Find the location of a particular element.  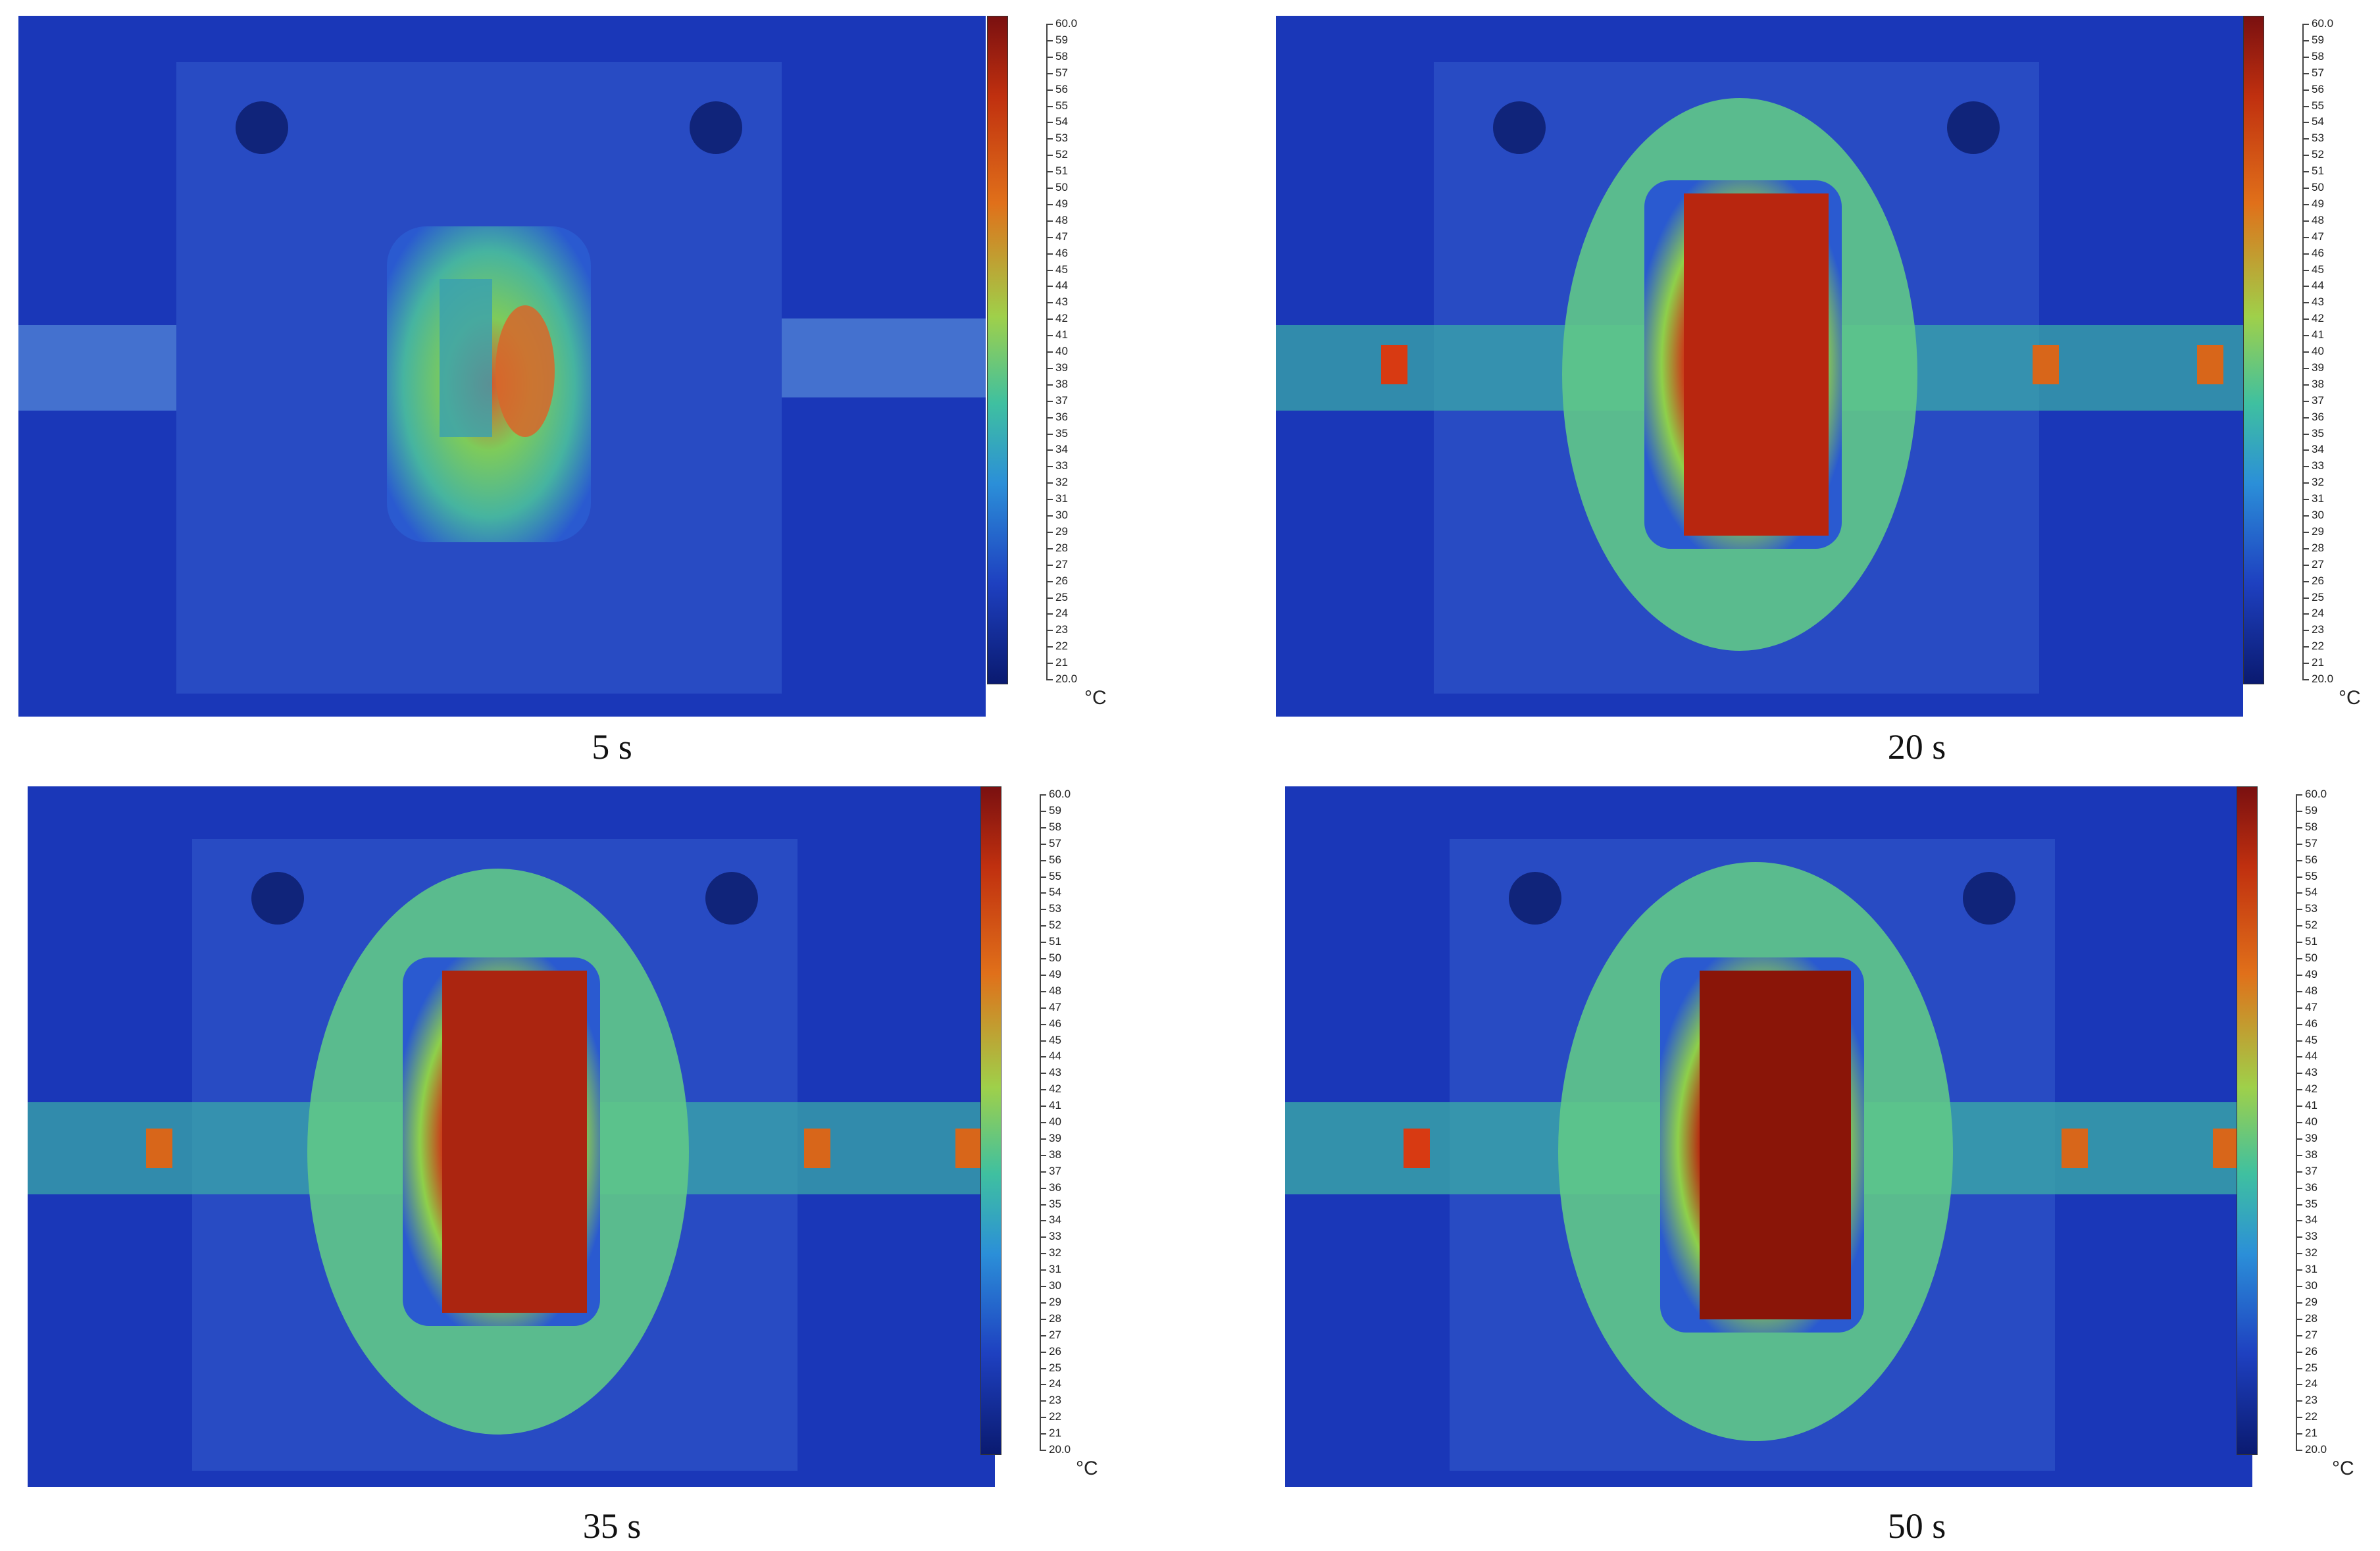

scale-tick-label: 60.0 is located at coordinates (2316, 794).